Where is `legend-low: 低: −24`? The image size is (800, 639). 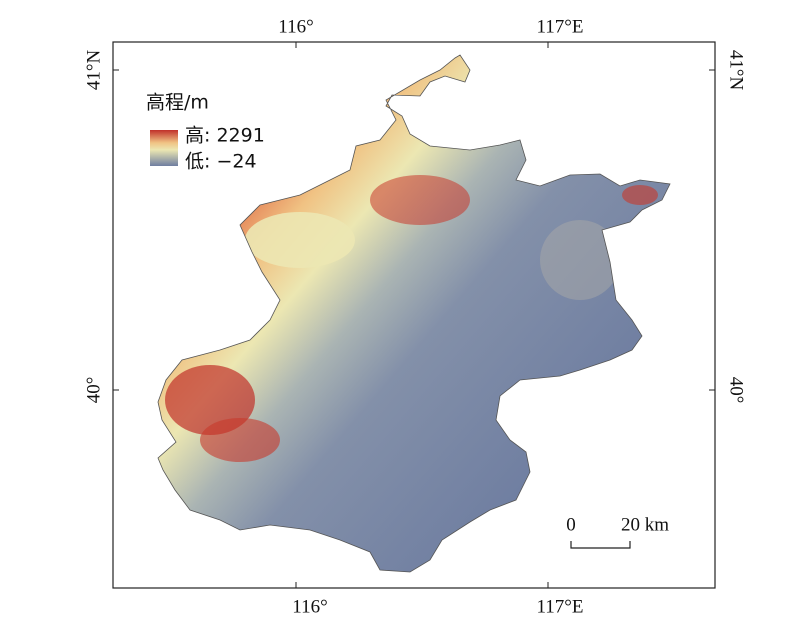 legend-low: 低: −24 is located at coordinates (221, 162).